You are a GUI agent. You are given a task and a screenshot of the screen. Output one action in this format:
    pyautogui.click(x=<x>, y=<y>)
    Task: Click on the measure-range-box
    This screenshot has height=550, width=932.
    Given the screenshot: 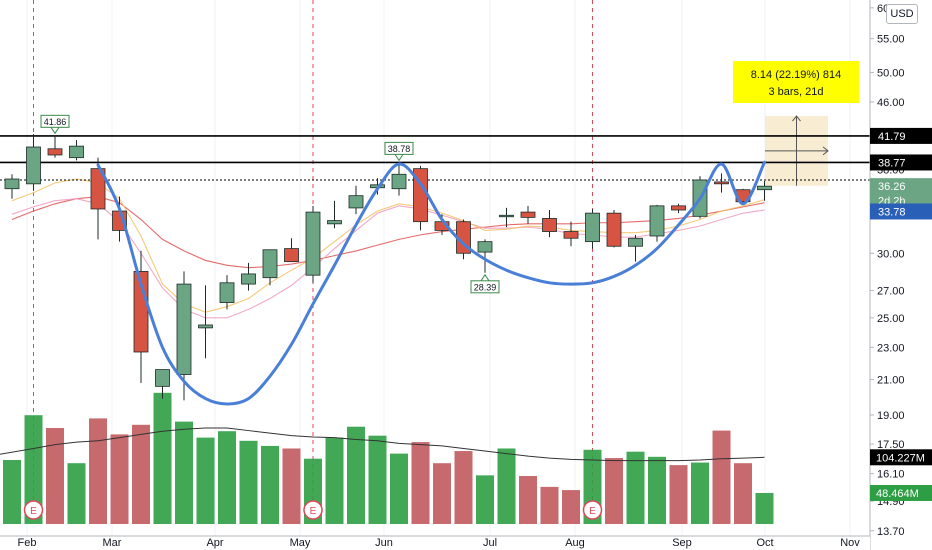 What is the action you would take?
    pyautogui.click(x=797, y=150)
    